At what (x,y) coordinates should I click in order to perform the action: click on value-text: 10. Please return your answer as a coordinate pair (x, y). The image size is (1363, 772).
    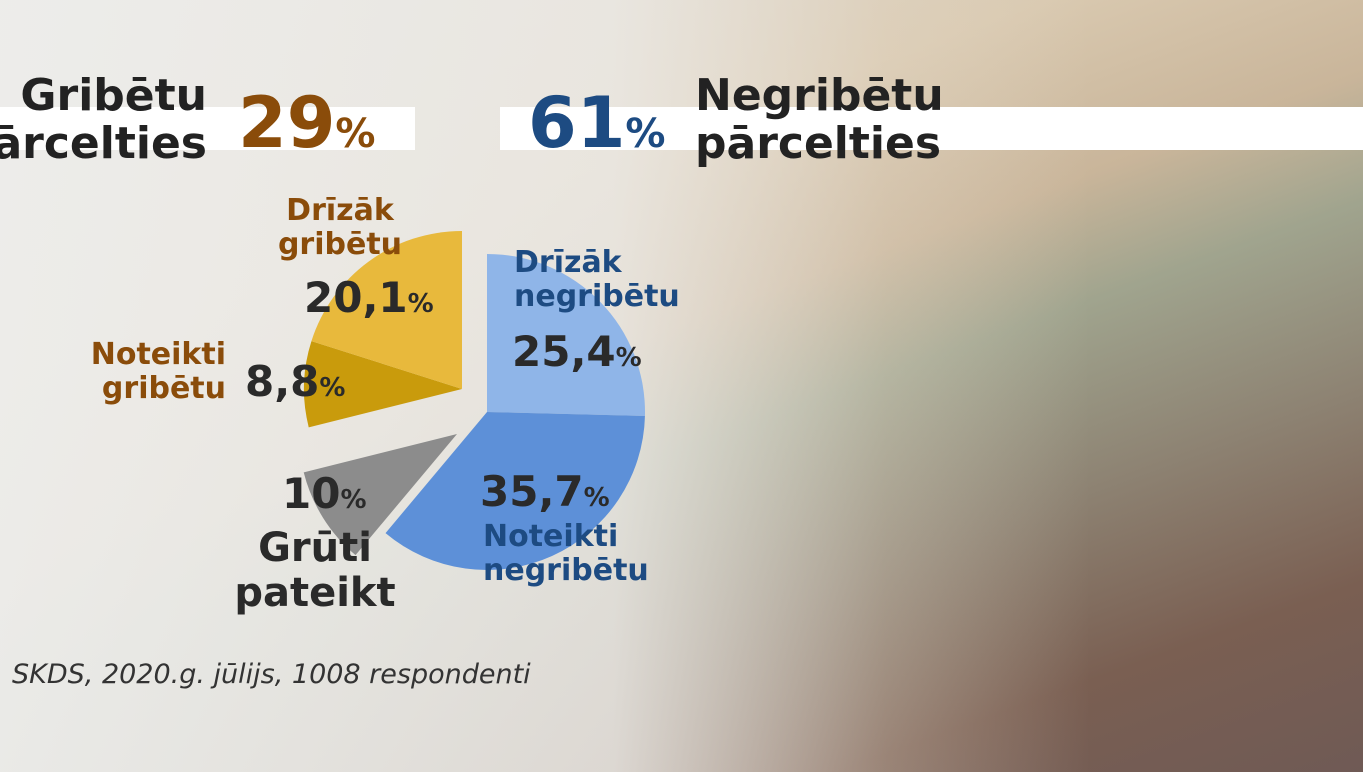
    Looking at the image, I should click on (311, 493).